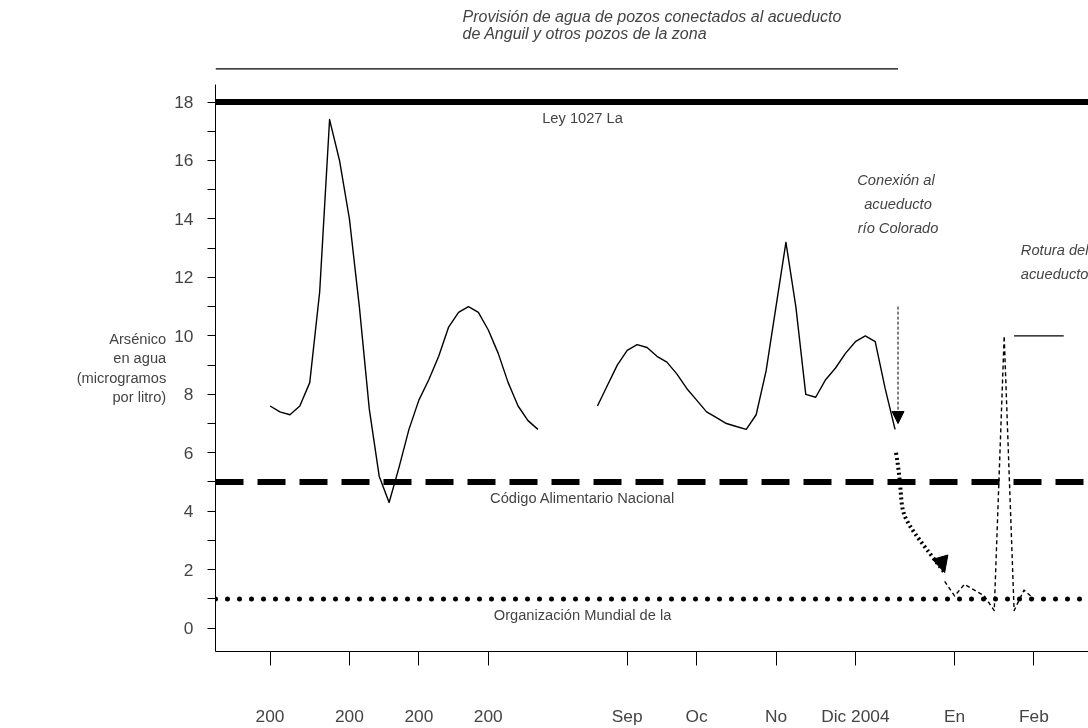 The image size is (1088, 728). I want to click on y-tick-label: 8, so click(188, 394).